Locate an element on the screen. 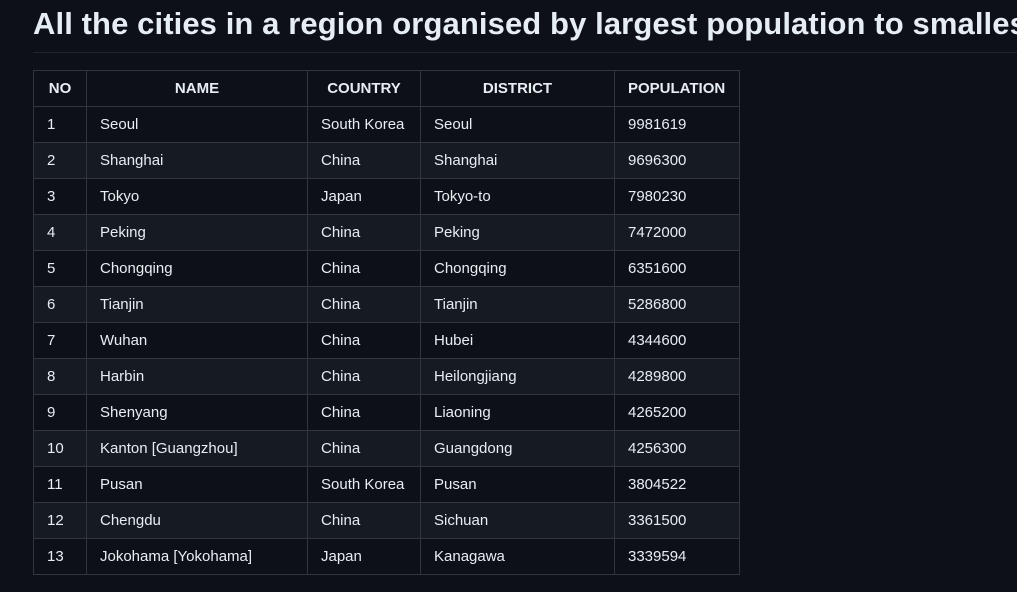 This screenshot has width=1017, height=592. cell-population: 3339594 is located at coordinates (677, 556).